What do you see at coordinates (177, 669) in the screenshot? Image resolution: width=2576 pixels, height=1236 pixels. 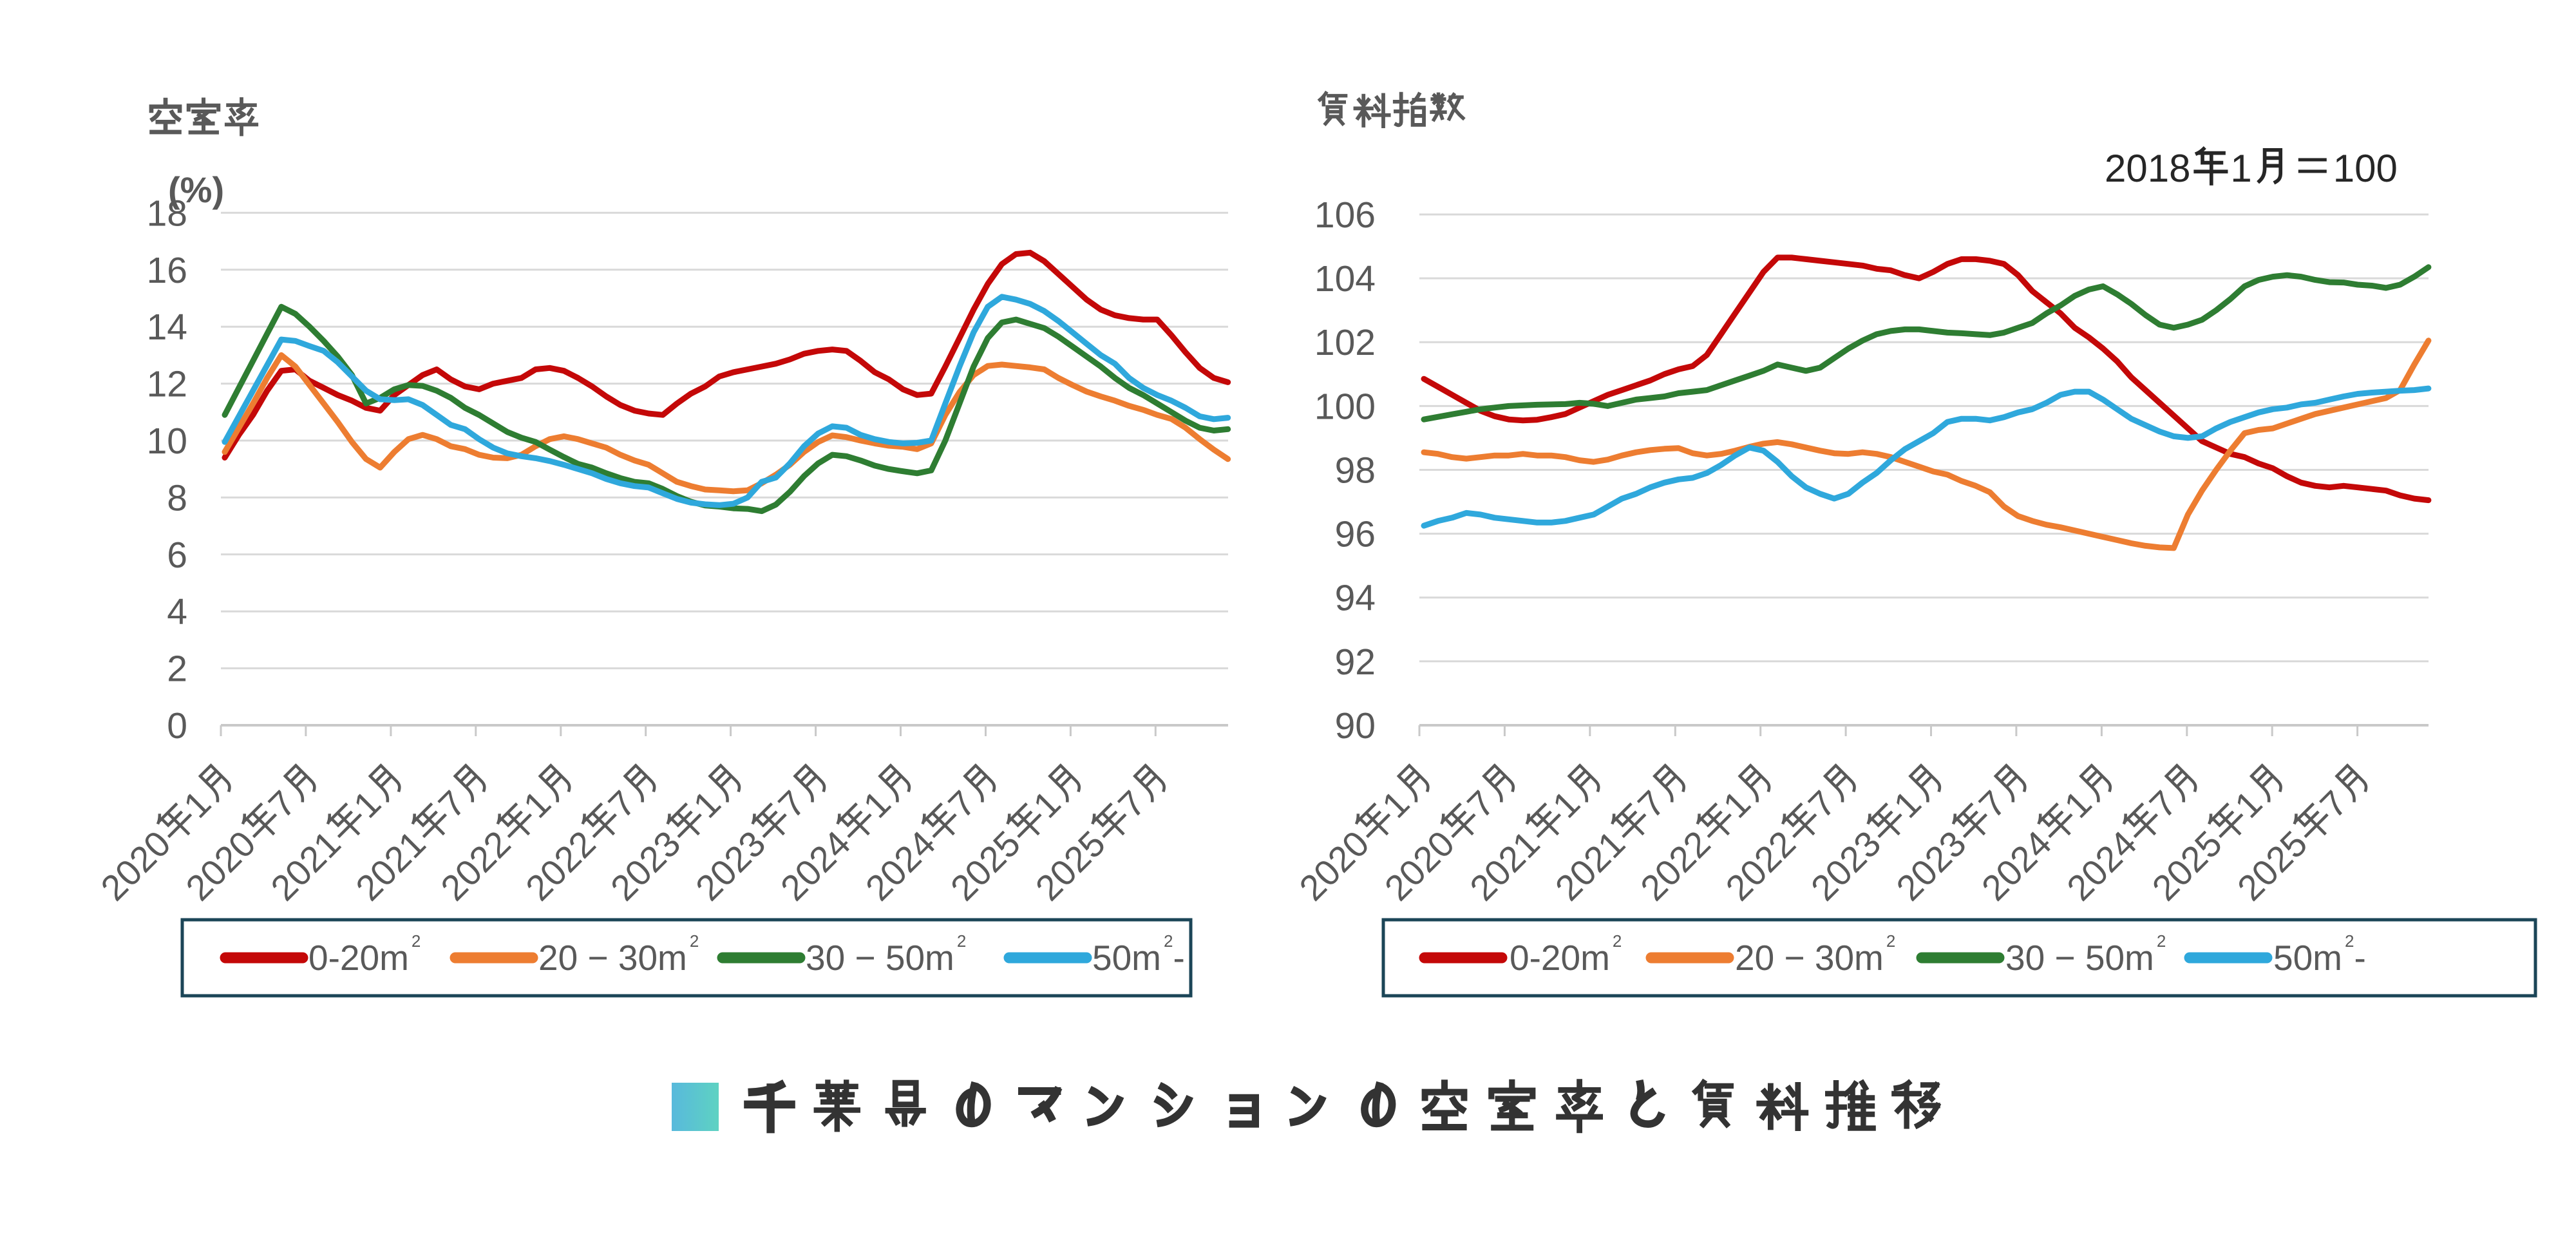 I see `svg-text: 2` at bounding box center [177, 669].